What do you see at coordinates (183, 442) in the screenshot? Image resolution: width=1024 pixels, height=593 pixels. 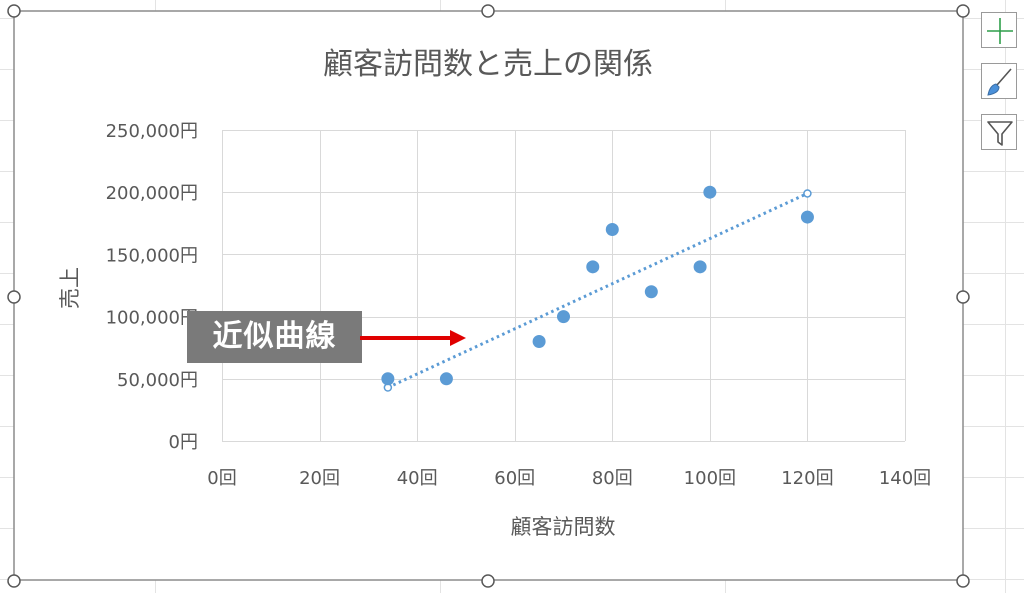 I see `y-tick-label: 0円` at bounding box center [183, 442].